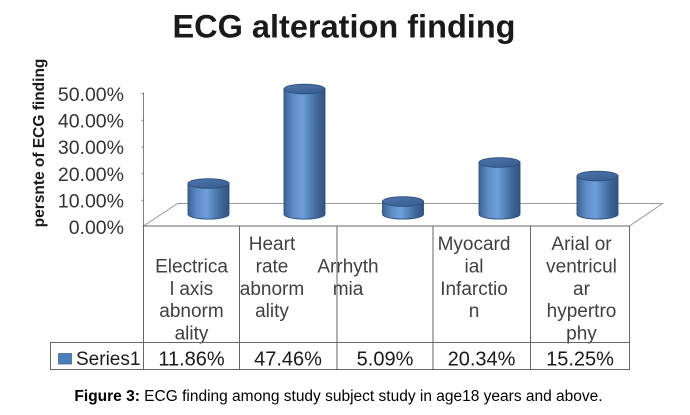 The width and height of the screenshot is (690, 415). I want to click on svg-text: Series1, so click(108, 359).